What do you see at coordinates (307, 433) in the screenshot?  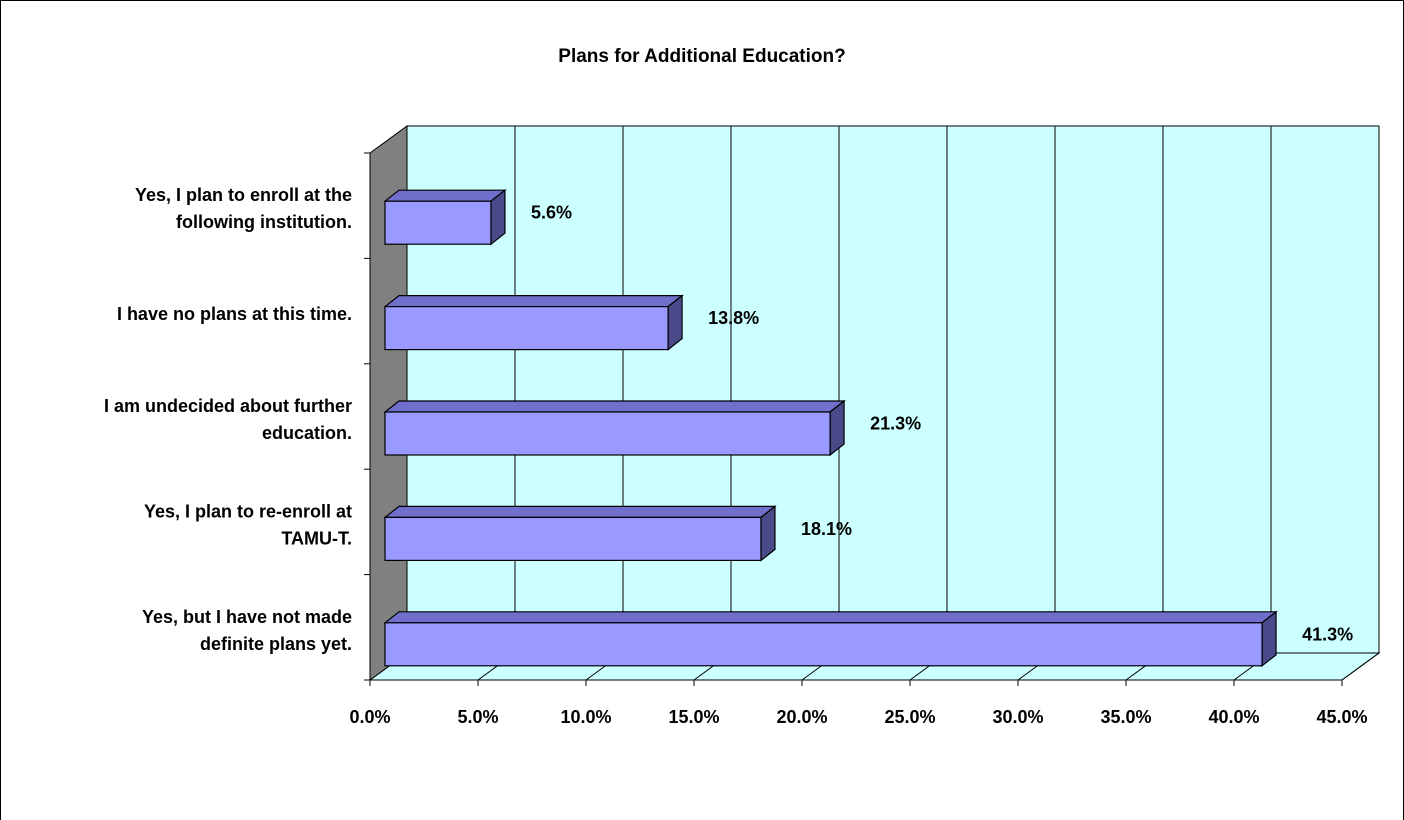 I see `category-label: education.` at bounding box center [307, 433].